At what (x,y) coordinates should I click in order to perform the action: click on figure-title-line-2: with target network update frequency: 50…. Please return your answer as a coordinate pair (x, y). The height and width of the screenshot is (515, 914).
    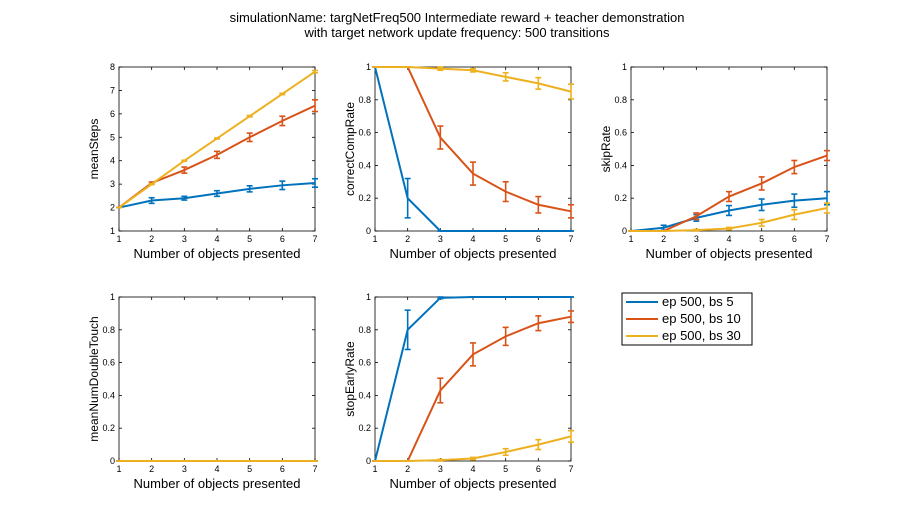
    Looking at the image, I should click on (457, 32).